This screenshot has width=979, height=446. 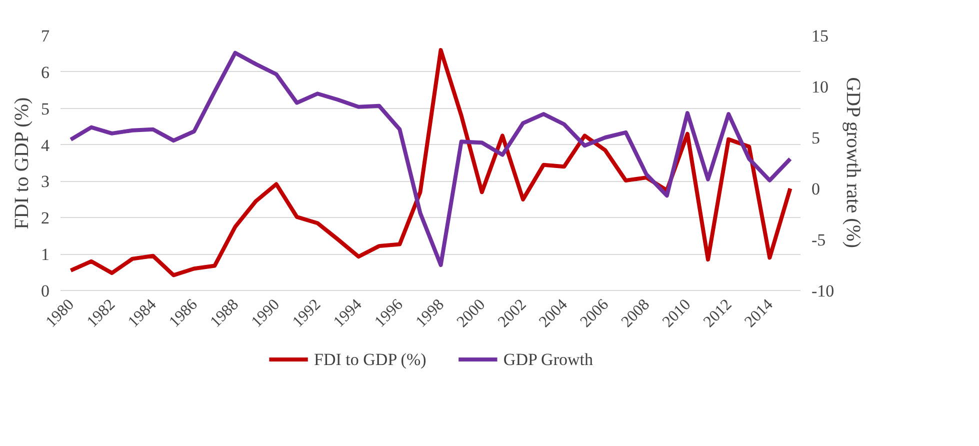 What do you see at coordinates (820, 36) in the screenshot?
I see `y2-tick-label: 15` at bounding box center [820, 36].